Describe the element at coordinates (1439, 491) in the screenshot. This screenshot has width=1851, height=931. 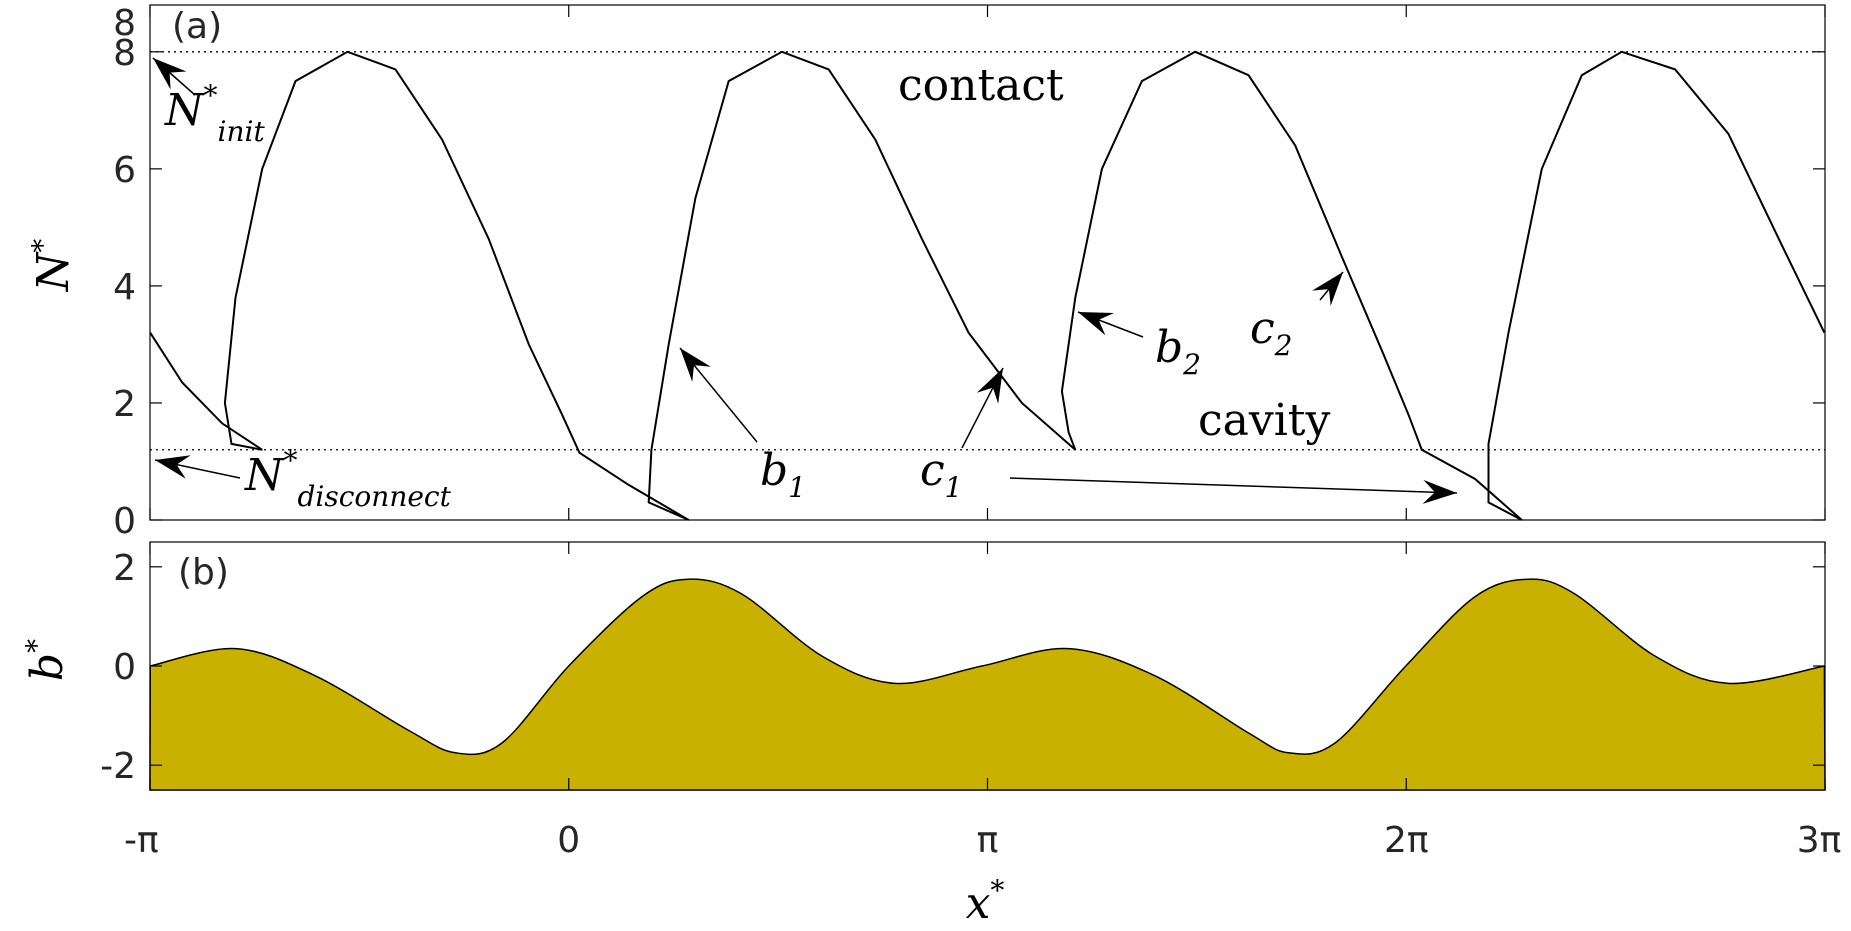
I see `c1-arrow-right-head` at that location.